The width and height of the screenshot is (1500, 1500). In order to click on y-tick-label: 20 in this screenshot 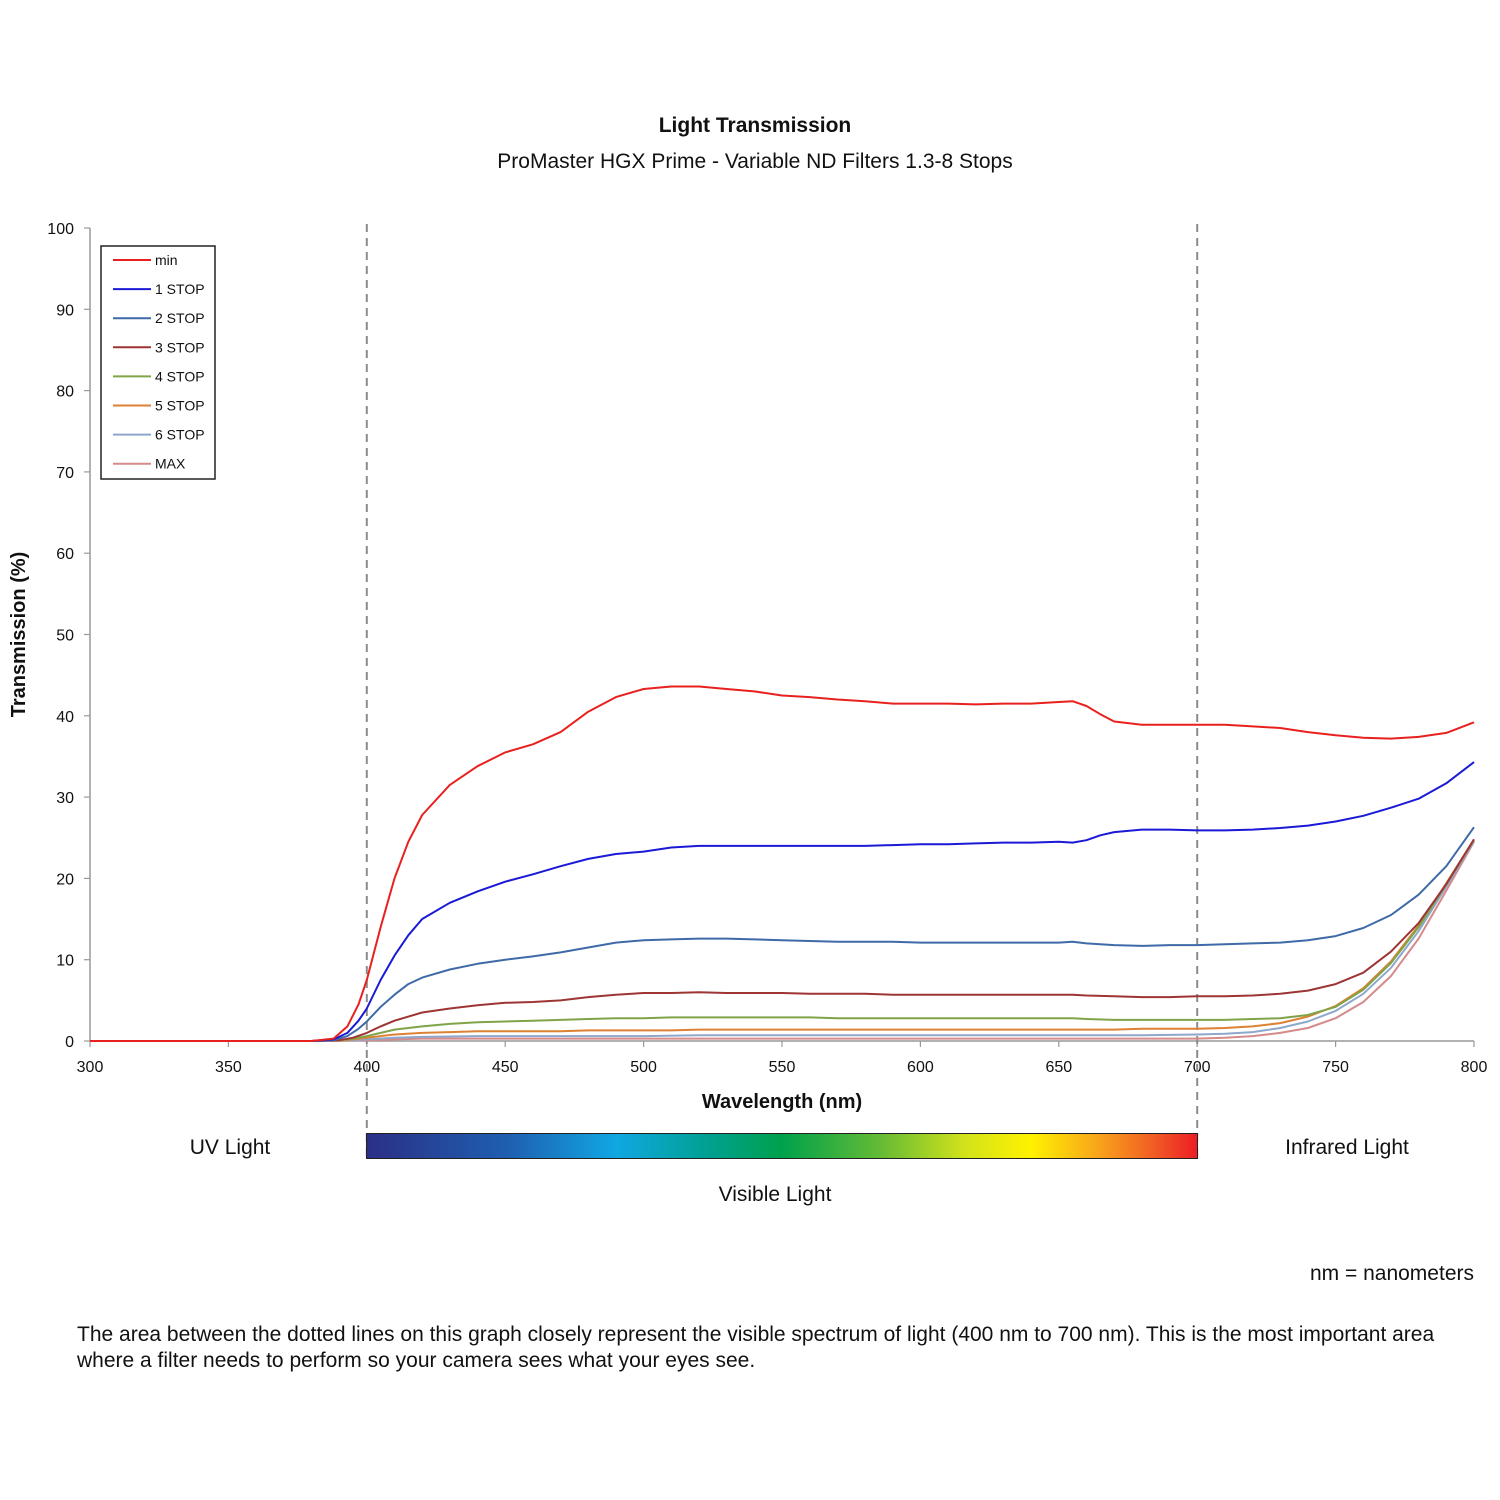, I will do `click(65, 879)`.